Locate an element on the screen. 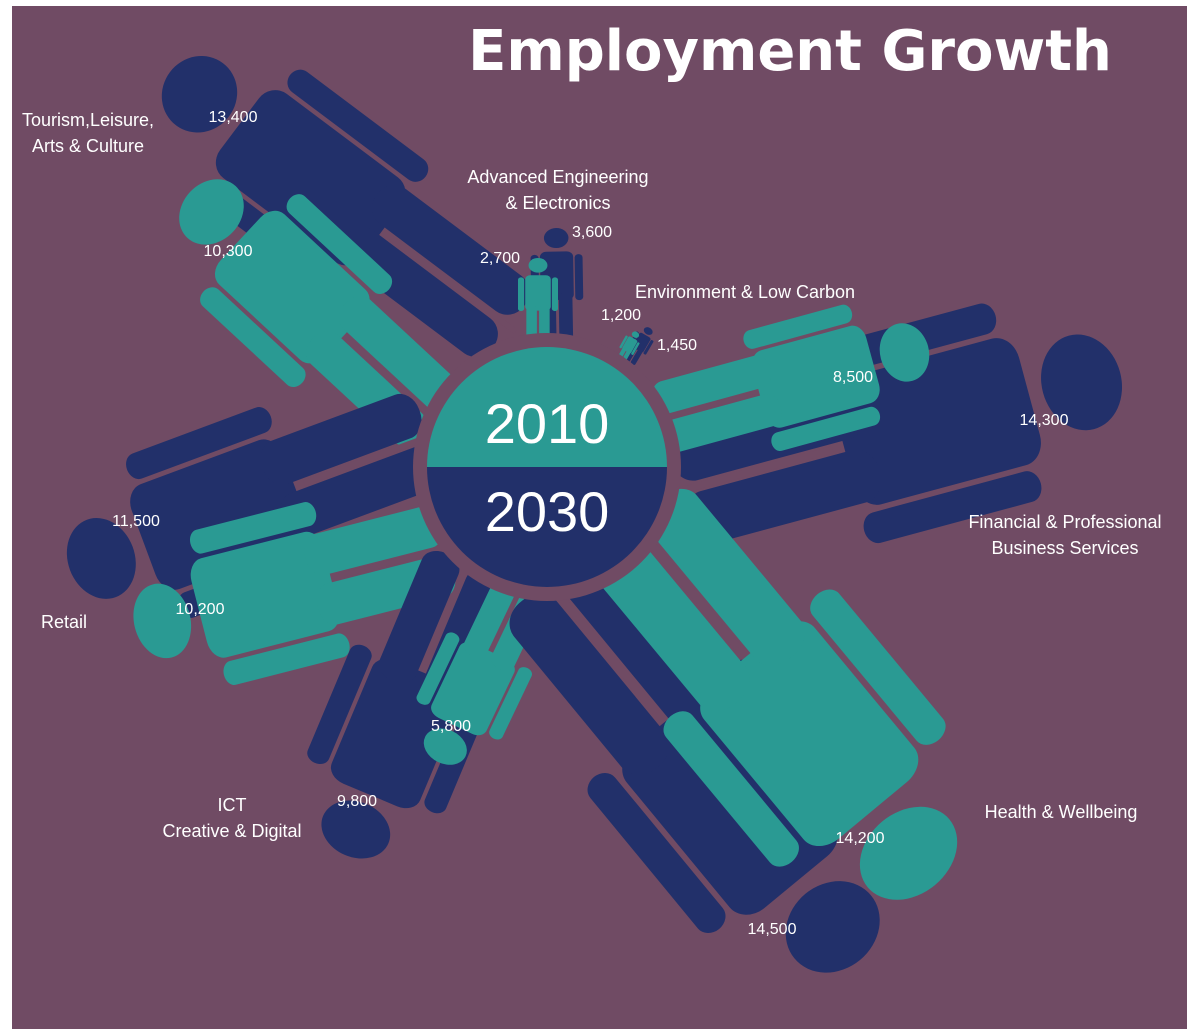 This screenshot has width=1187, height=1034. person-engineering-2010 is located at coordinates (538, 300).